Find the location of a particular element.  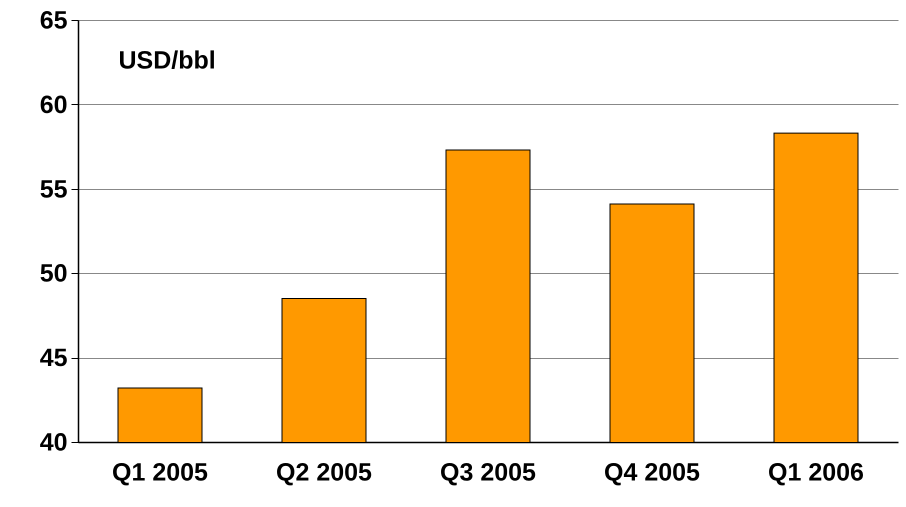

y-tick-label: 45 is located at coordinates (54, 358).